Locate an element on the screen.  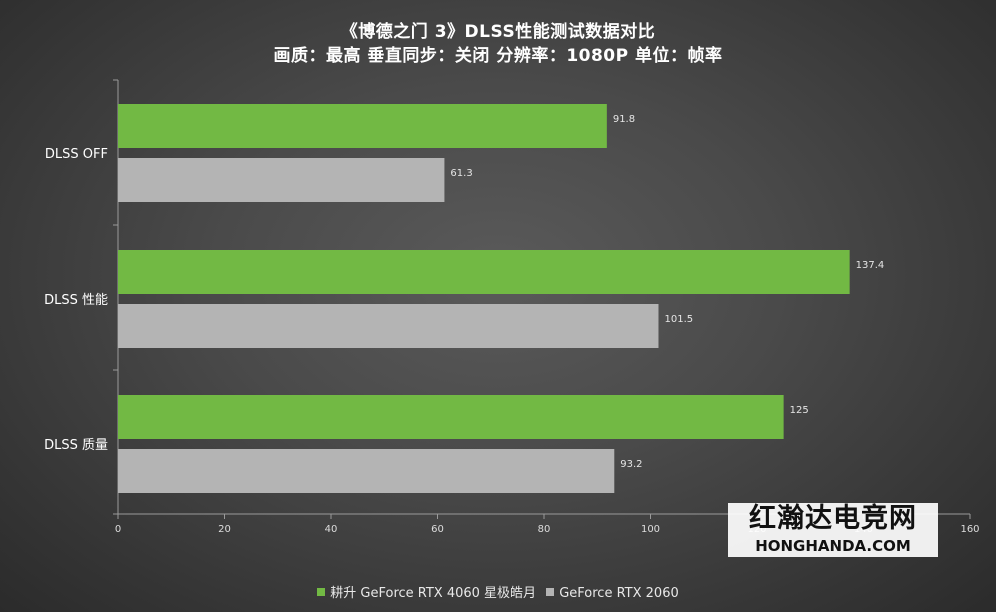
legend-item-rtx2060: GeForce RTX 2060 is located at coordinates (612, 593).